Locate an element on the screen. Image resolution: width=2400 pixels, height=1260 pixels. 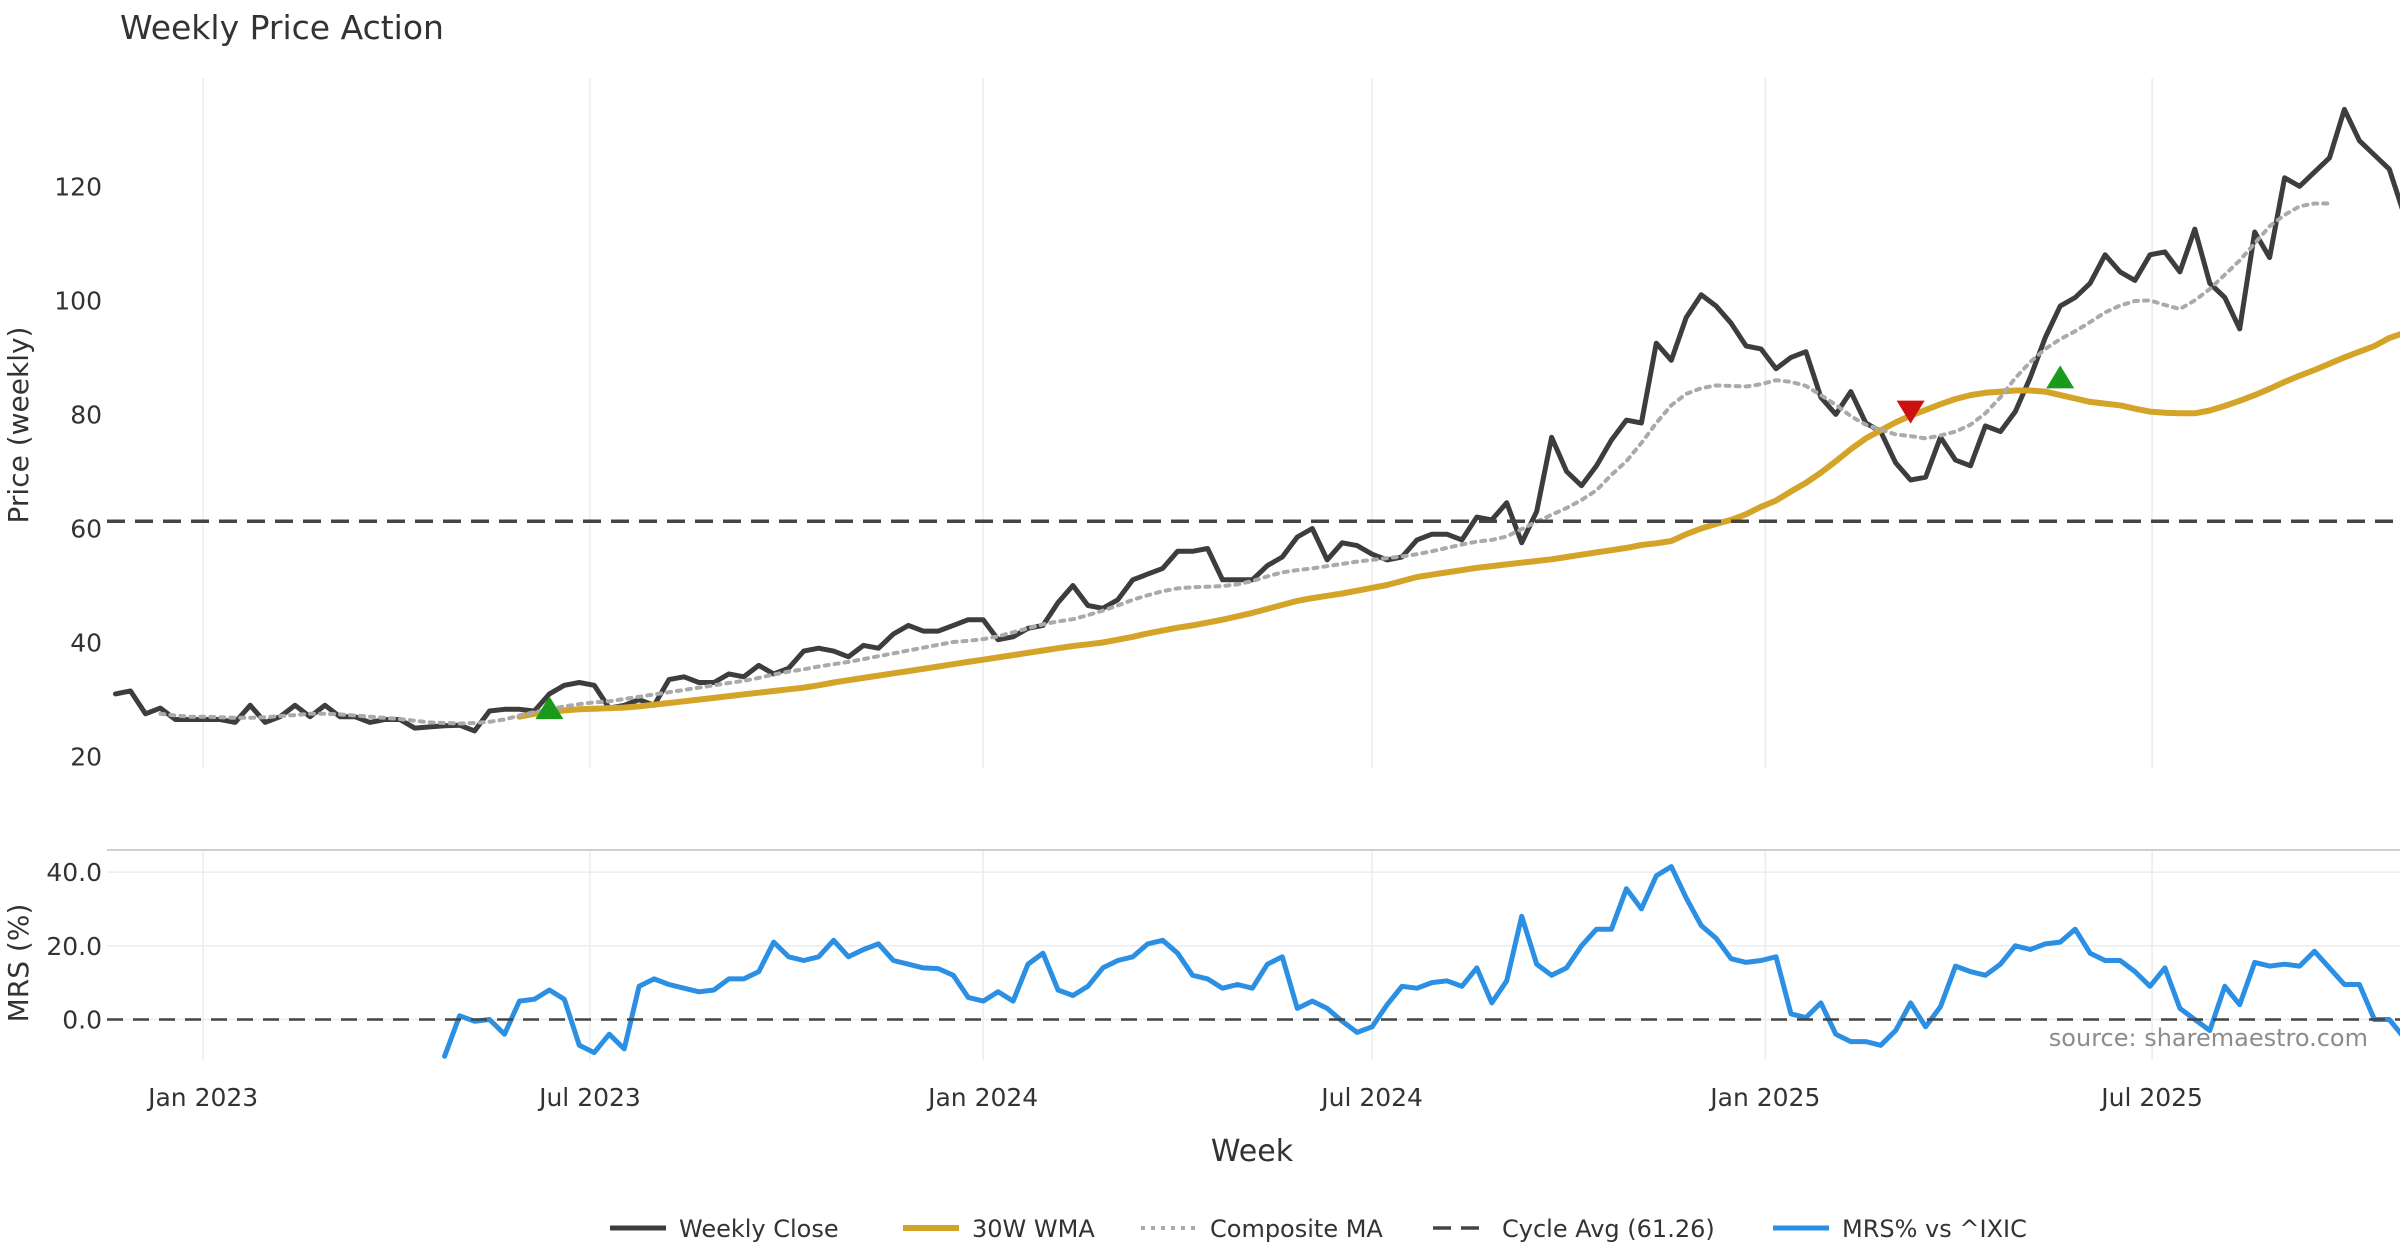
legend-item-weekly-close: Weekly Close is located at coordinates (724, 1229).